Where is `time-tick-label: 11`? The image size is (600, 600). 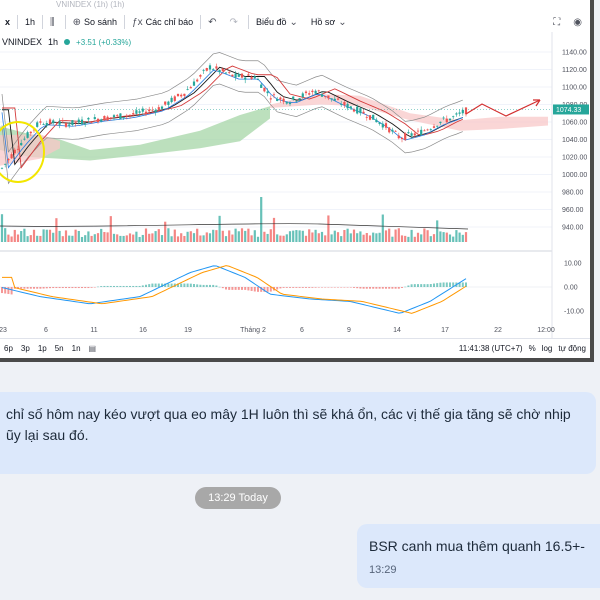 time-tick-label: 11 is located at coordinates (93, 330).